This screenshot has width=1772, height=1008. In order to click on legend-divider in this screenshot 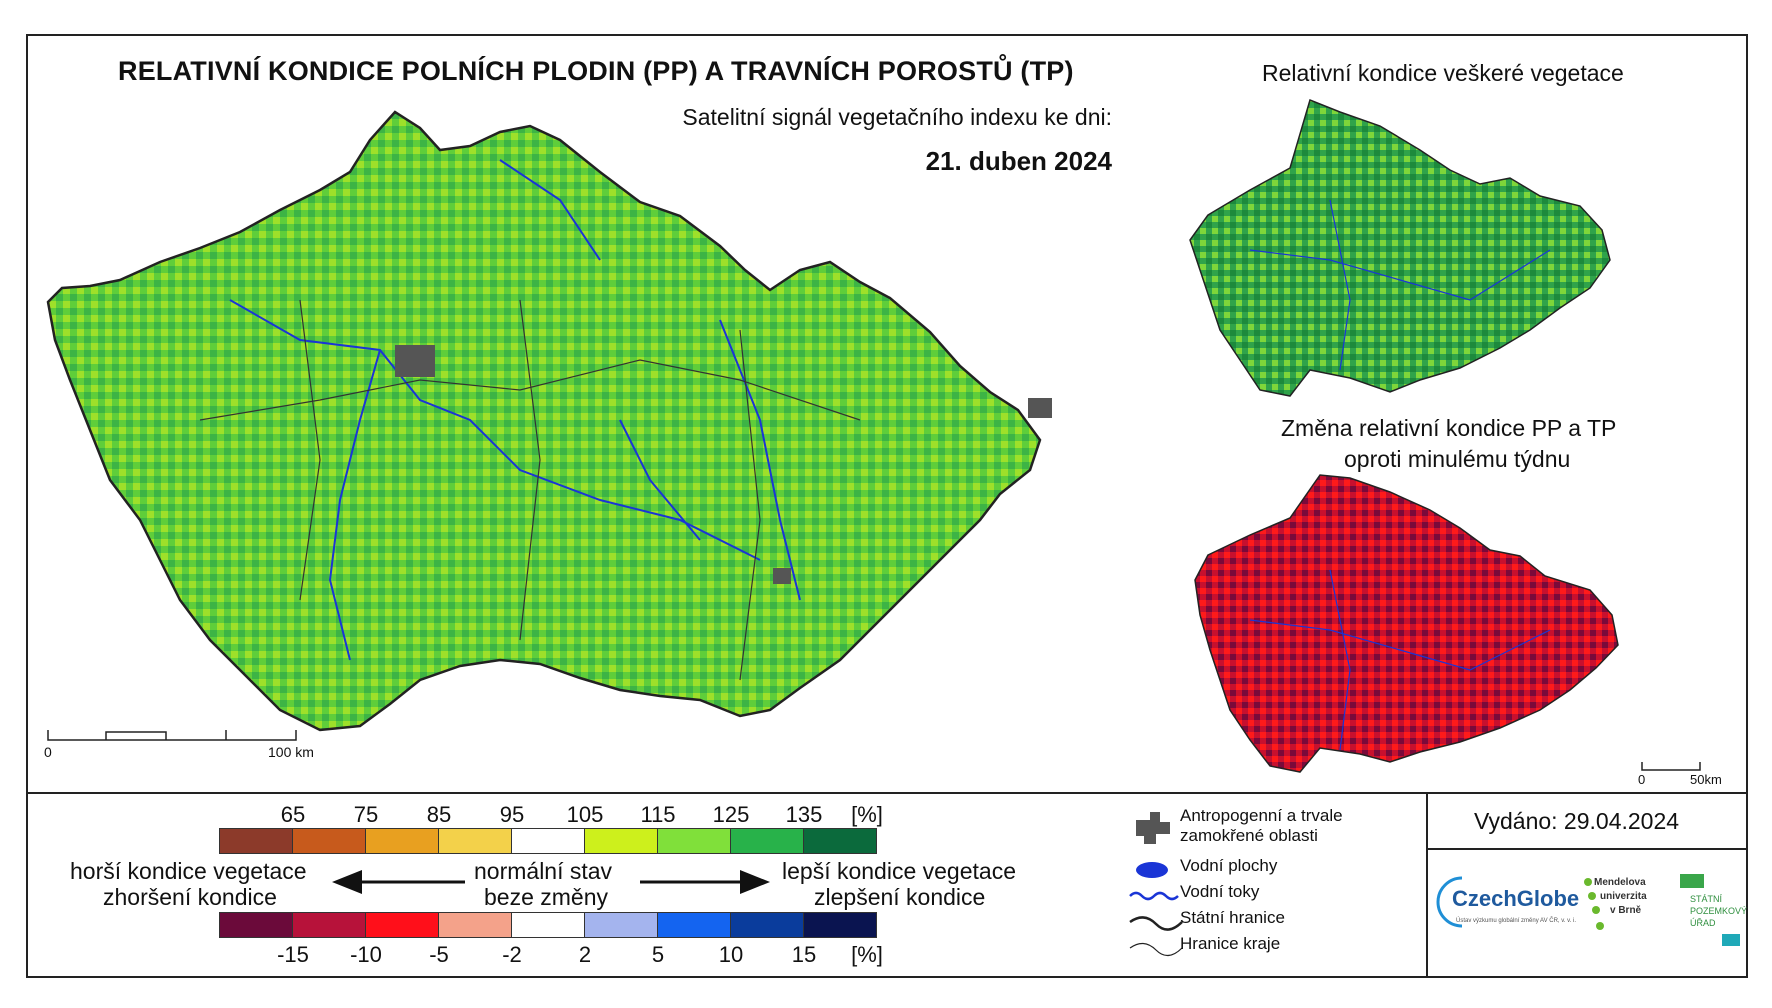, I will do `click(887, 793)`.